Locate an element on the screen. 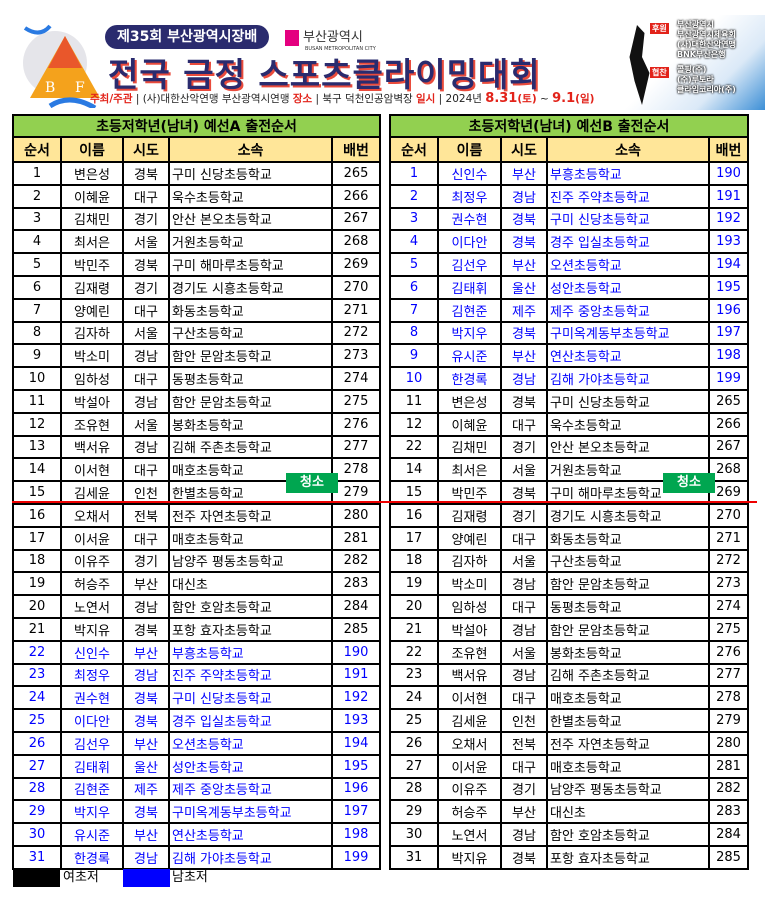 The height and width of the screenshot is (911, 768). cell-affiliation: 부흥초등학교 is located at coordinates (250, 652).